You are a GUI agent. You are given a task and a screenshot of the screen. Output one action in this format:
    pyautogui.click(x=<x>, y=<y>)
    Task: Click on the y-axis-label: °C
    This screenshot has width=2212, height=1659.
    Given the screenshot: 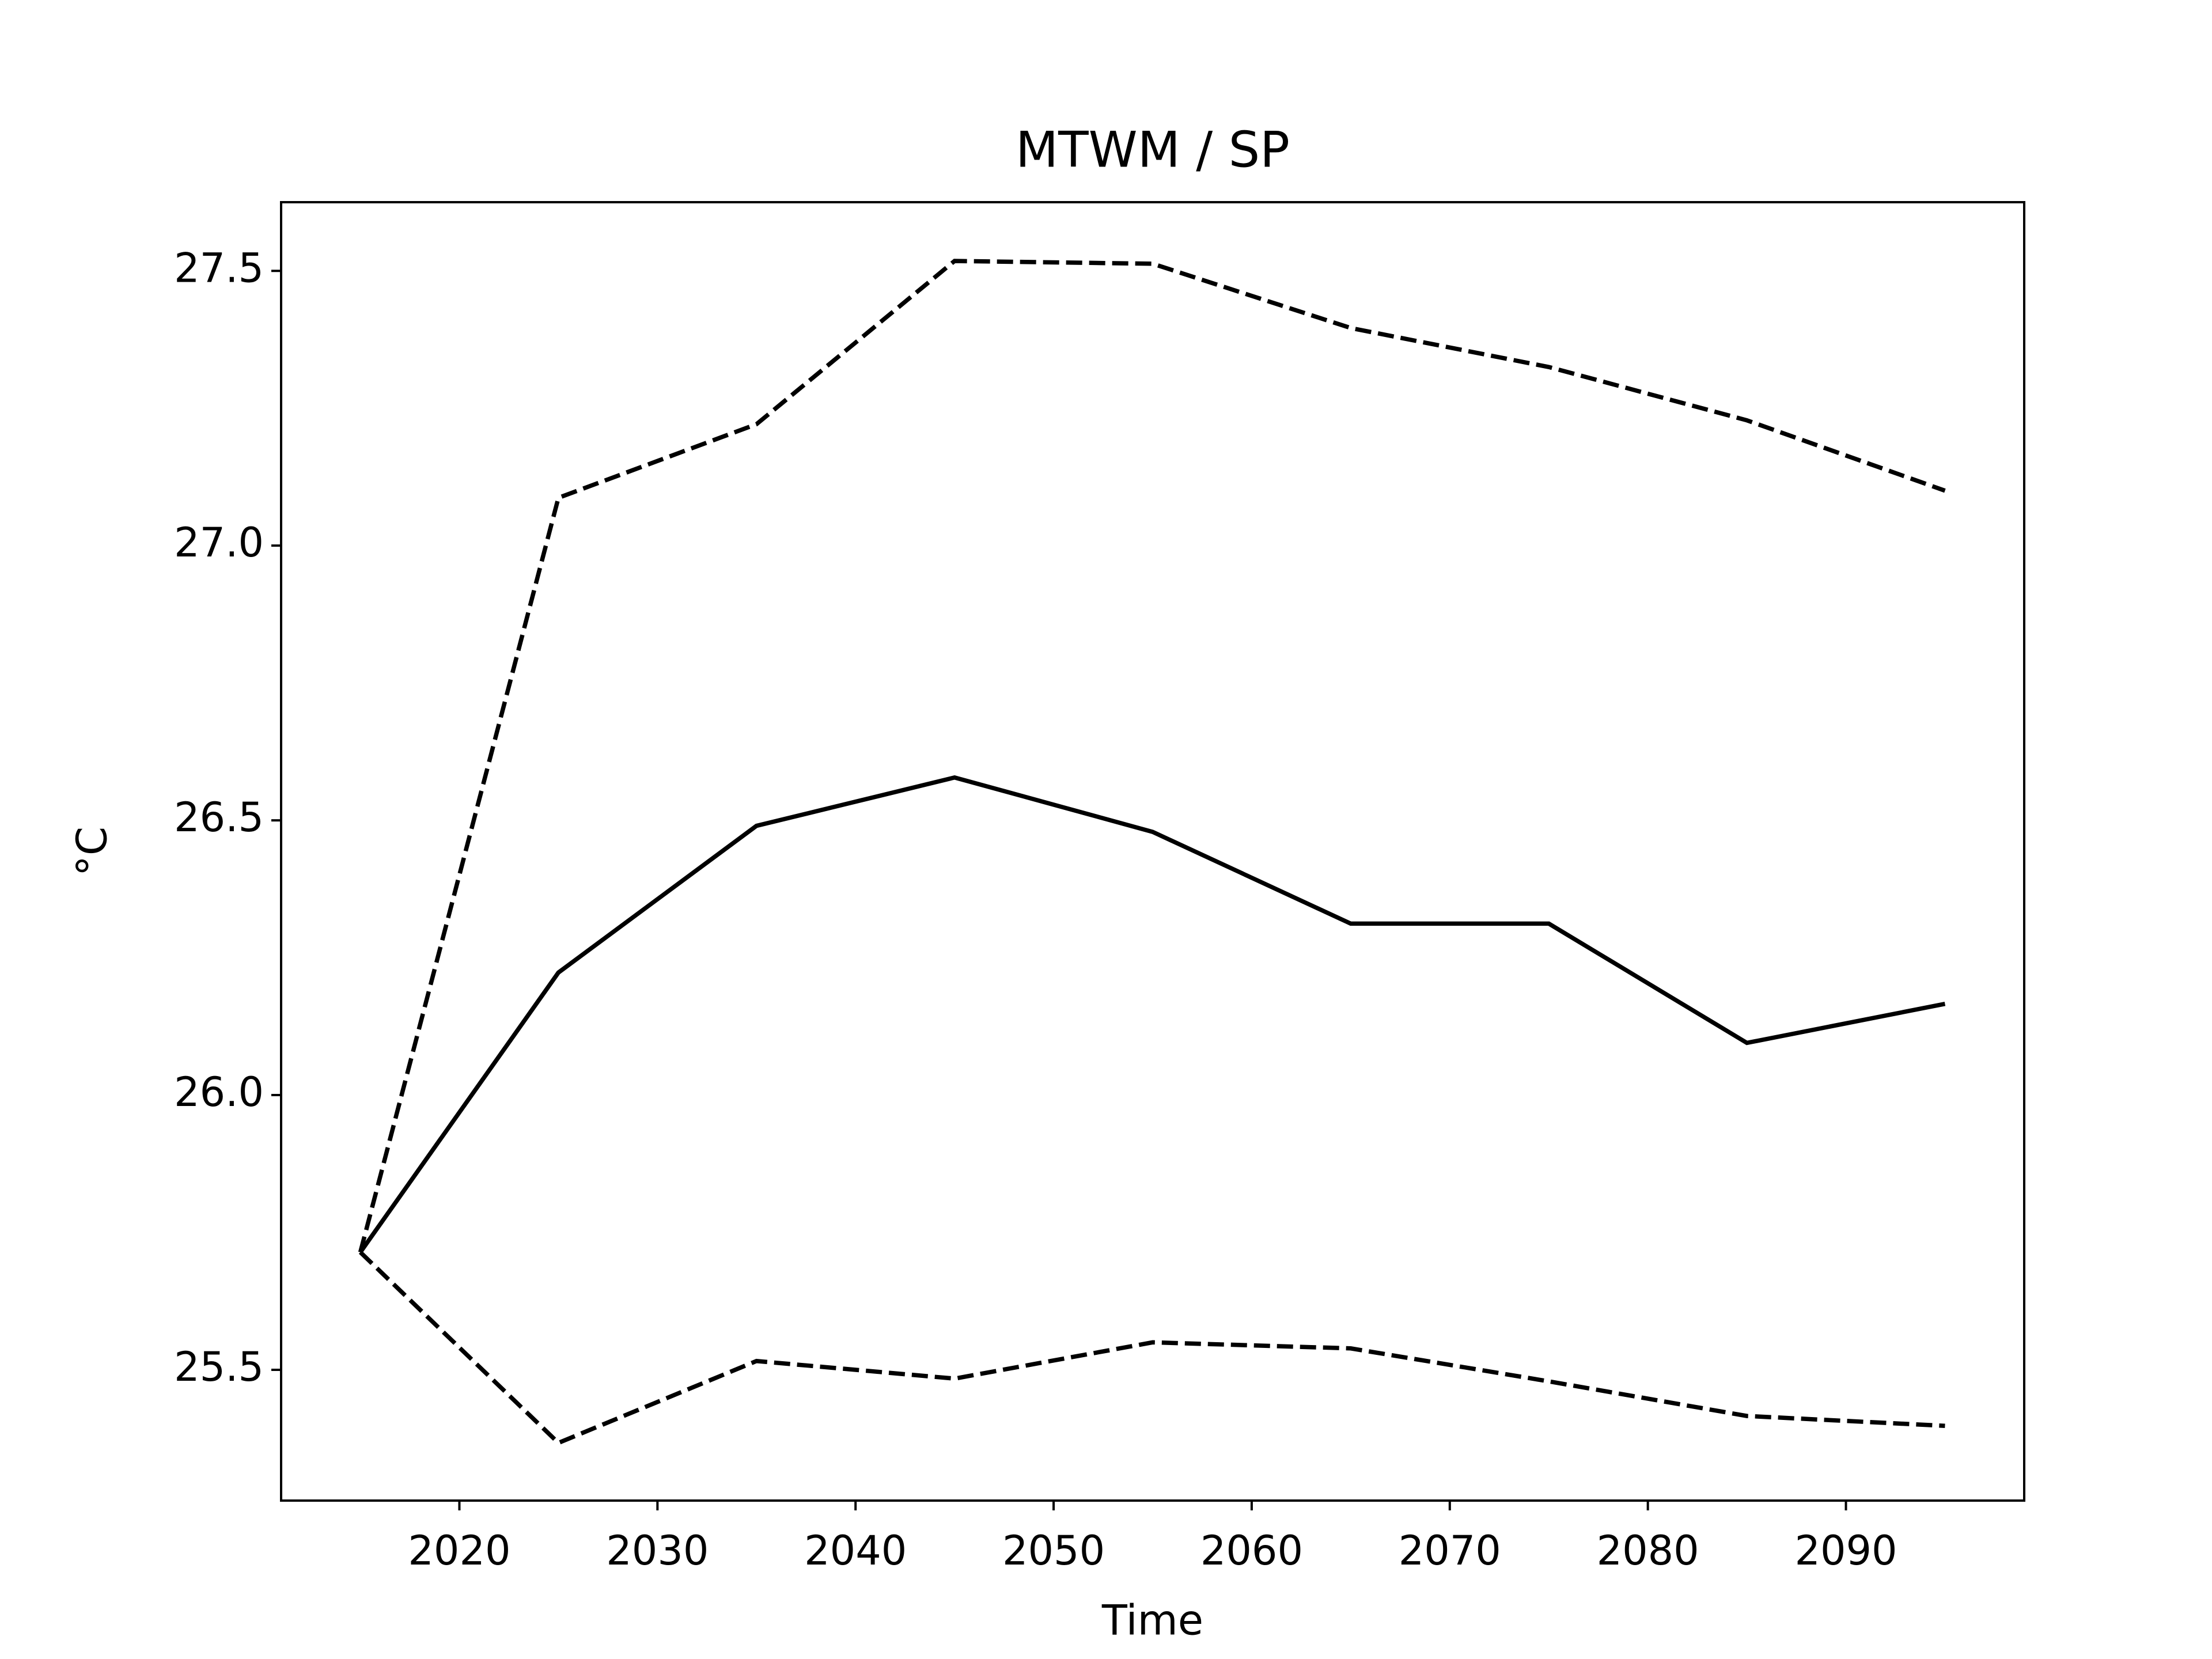 What is the action you would take?
    pyautogui.click(x=92, y=851)
    